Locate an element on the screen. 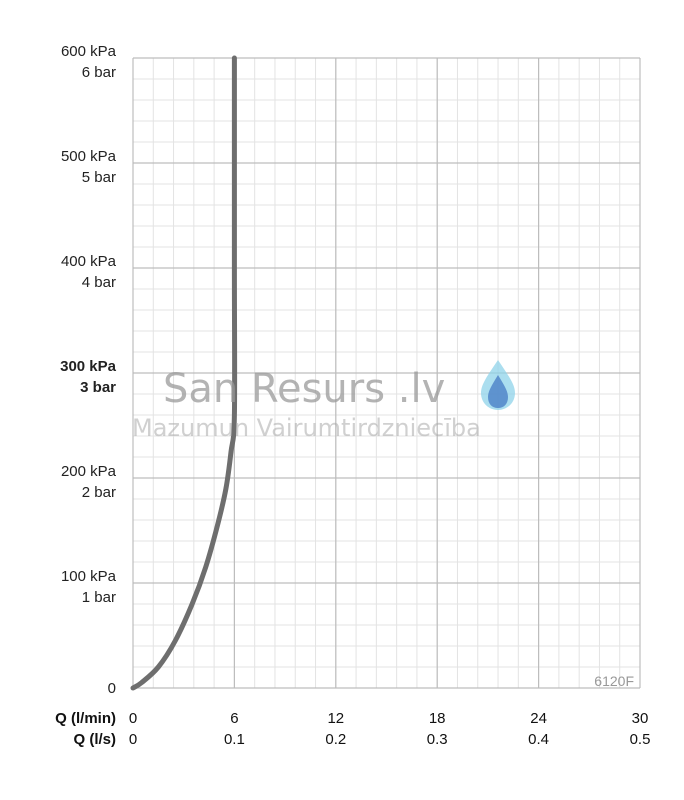 The height and width of the screenshot is (800, 684). y-tick-label-bar: 6 bar is located at coordinates (99, 72).